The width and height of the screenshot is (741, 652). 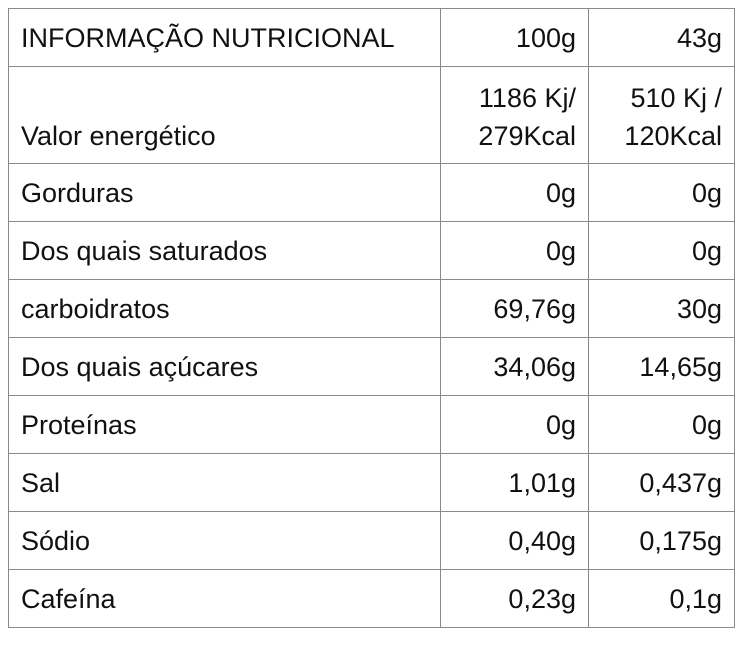 What do you see at coordinates (661, 37) in the screenshot?
I see `value-cell: 43g` at bounding box center [661, 37].